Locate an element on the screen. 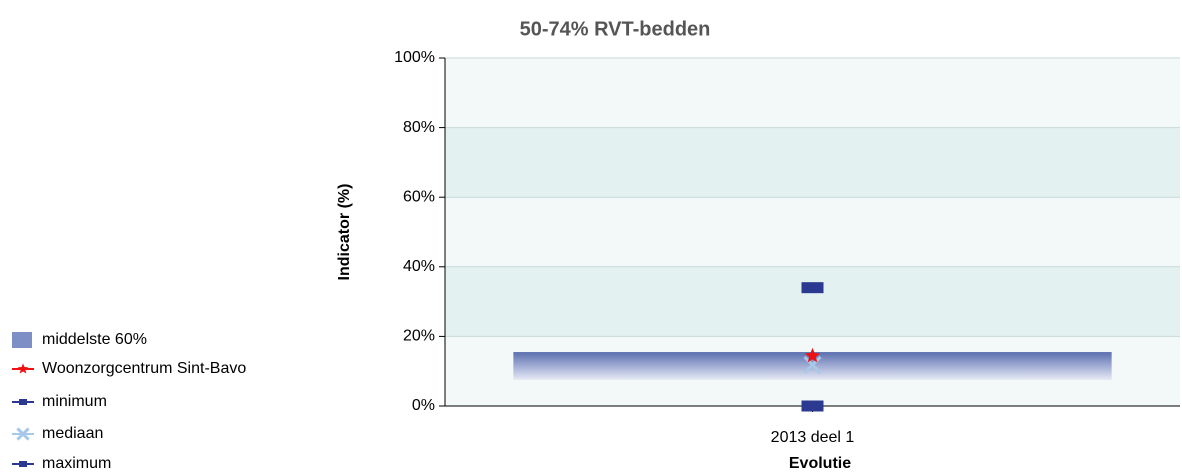  legend-item: minimum is located at coordinates (59, 401).